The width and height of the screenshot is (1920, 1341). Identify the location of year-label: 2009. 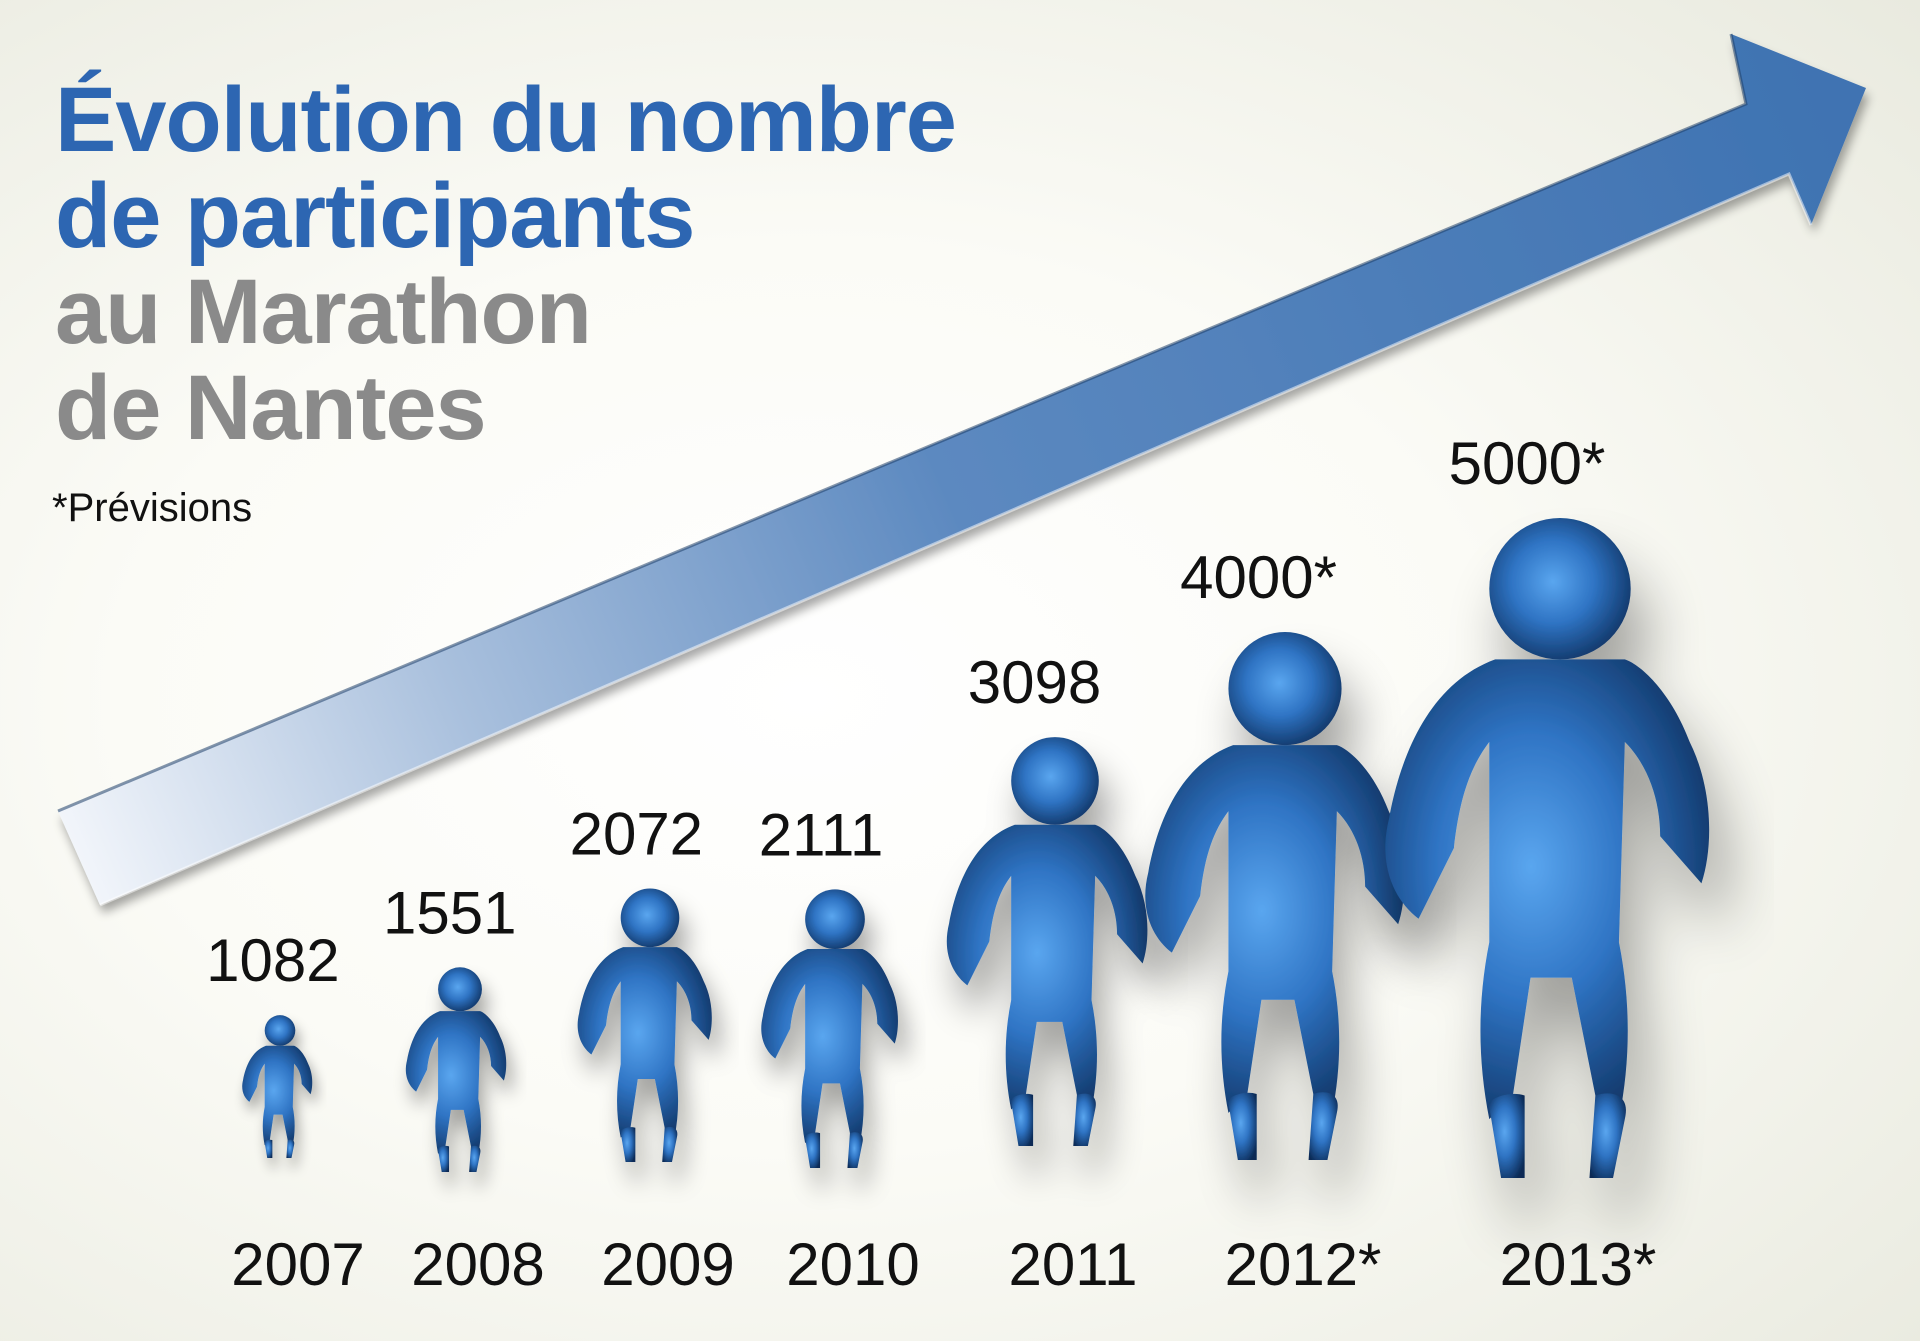
(667, 1264).